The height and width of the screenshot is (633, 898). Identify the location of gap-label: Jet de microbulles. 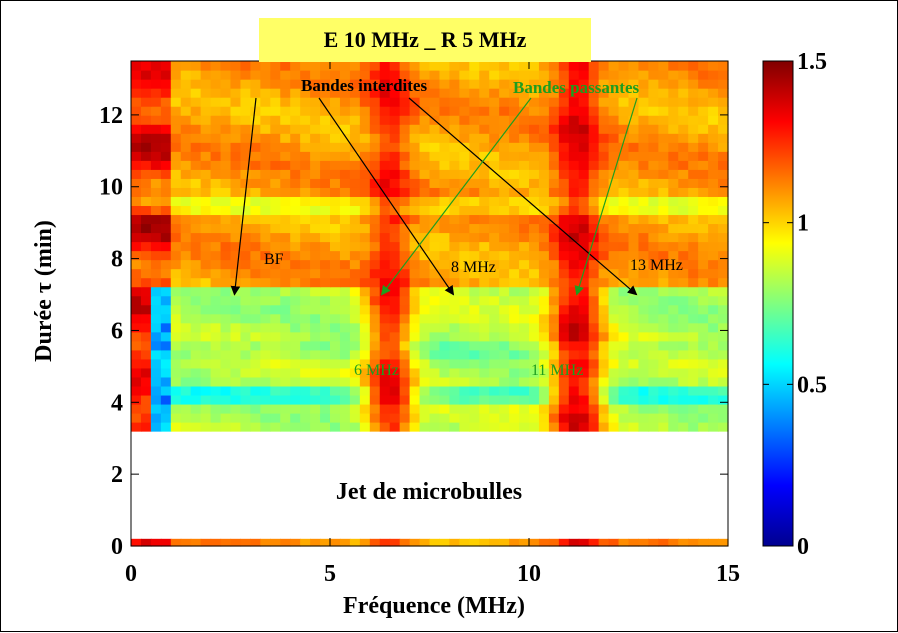
(429, 492).